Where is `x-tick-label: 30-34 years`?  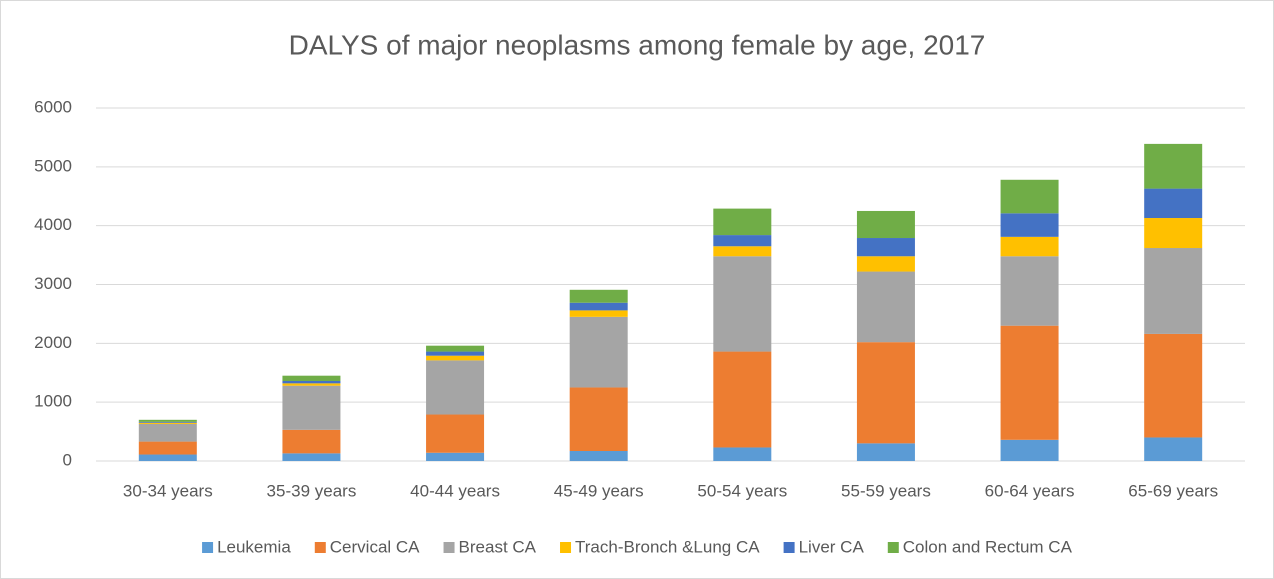
x-tick-label: 30-34 years is located at coordinates (168, 490).